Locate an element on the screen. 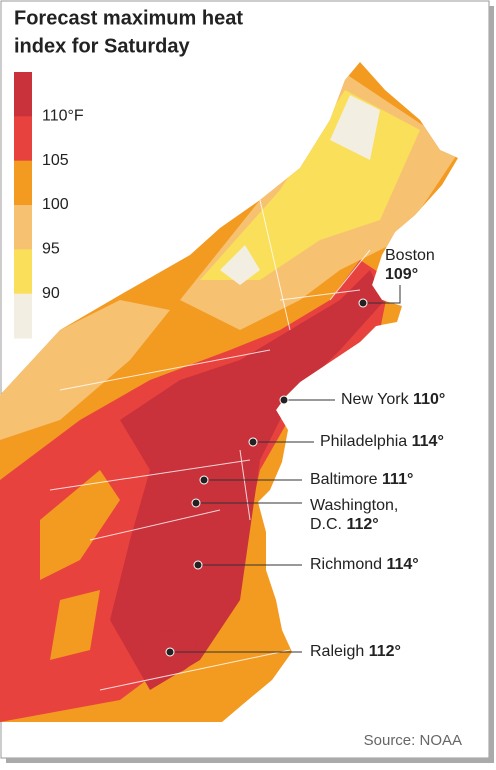  city-label: Baltimore 111° is located at coordinates (361, 479).